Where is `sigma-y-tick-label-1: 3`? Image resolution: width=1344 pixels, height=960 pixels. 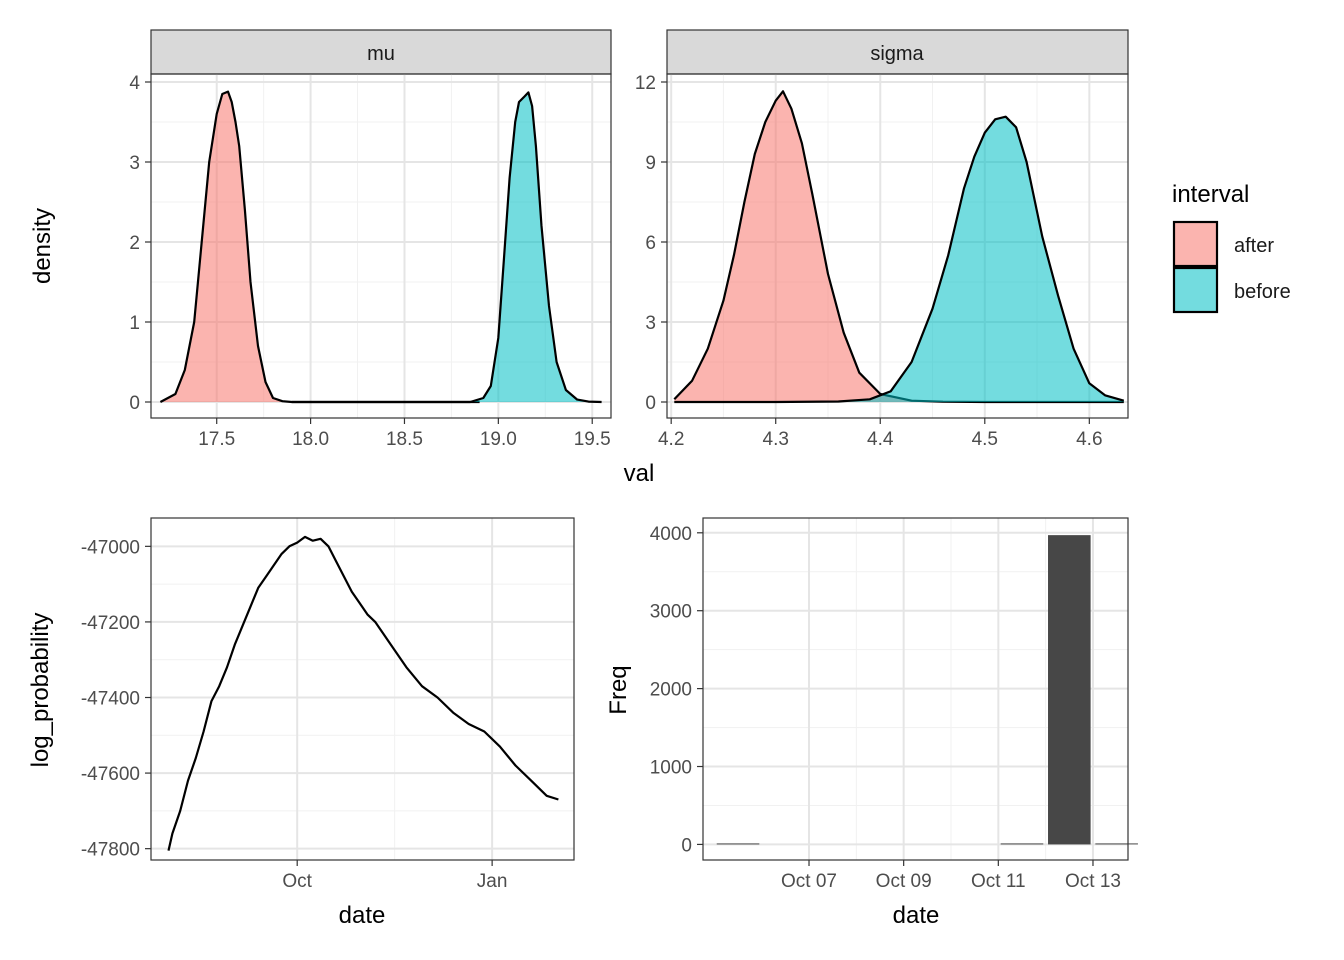 sigma-y-tick-label-1: 3 is located at coordinates (650, 323).